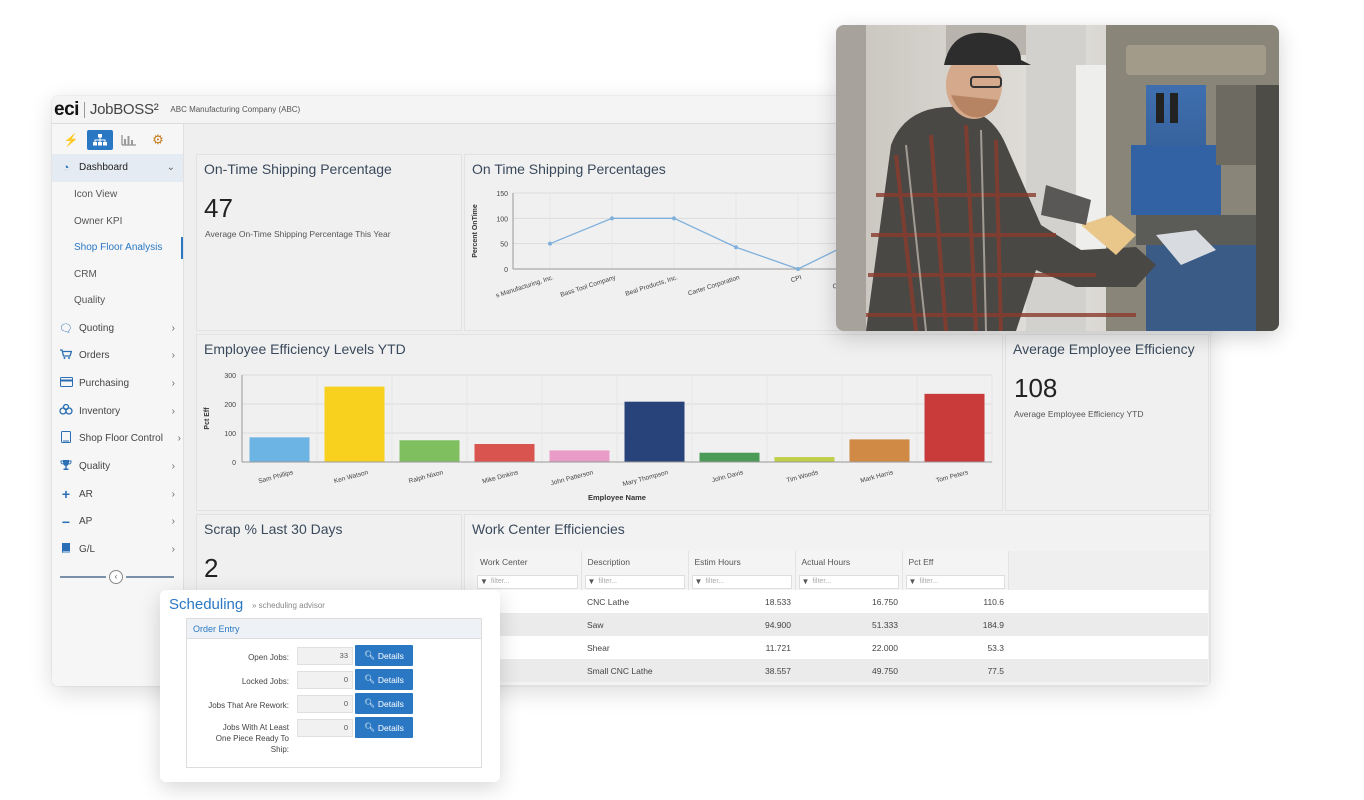 This screenshot has width=1364, height=800. Describe the element at coordinates (117, 356) in the screenshot. I see `sidebar-item-orders: Orders ›` at that location.